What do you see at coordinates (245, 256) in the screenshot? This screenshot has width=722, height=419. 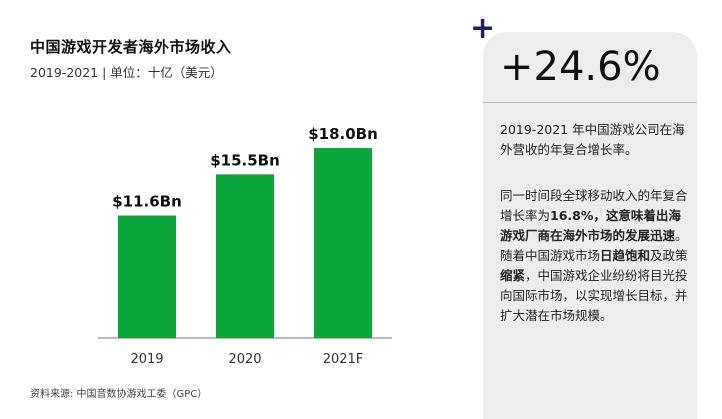 I see `bar-2020` at bounding box center [245, 256].